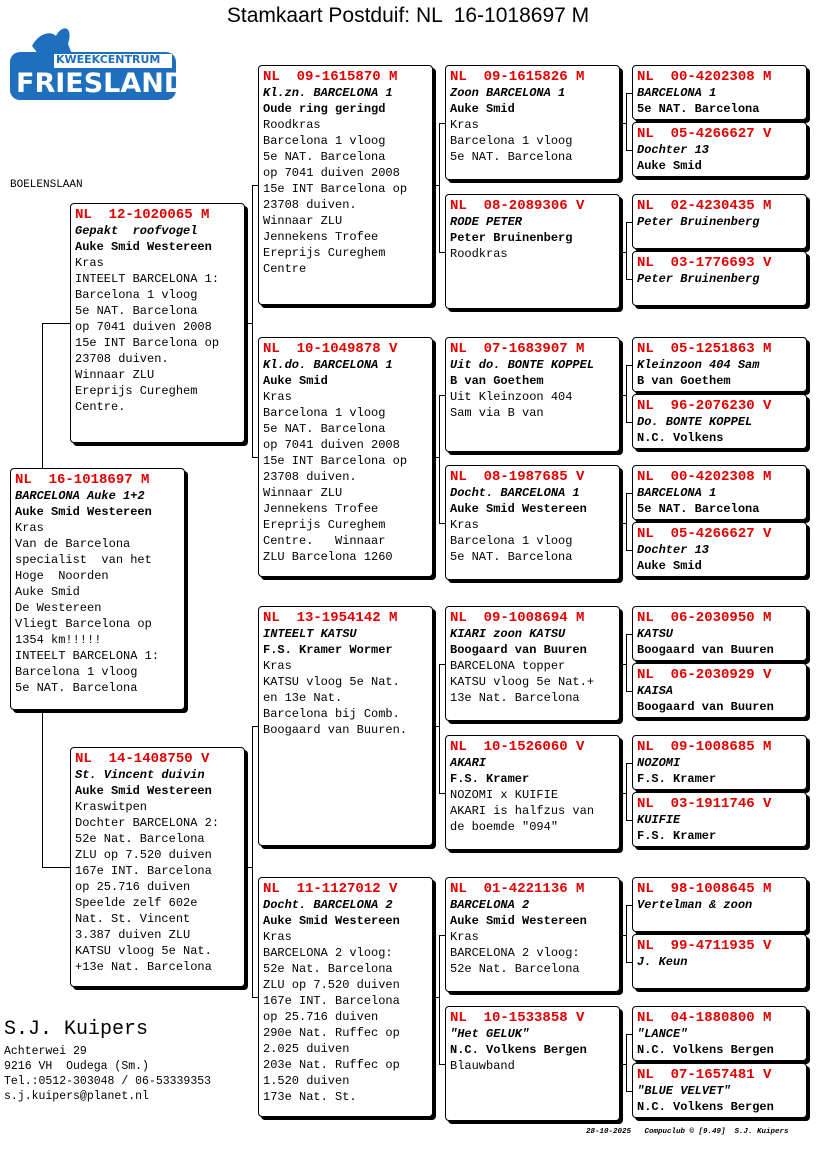 This screenshot has width=816, height=1172. Describe the element at coordinates (522, 811) in the screenshot. I see `detail-line: AKARI is halfzus van` at that location.